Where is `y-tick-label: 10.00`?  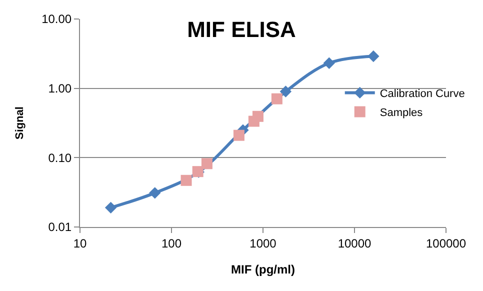
y-tick-label: 10.00 is located at coordinates (57, 19).